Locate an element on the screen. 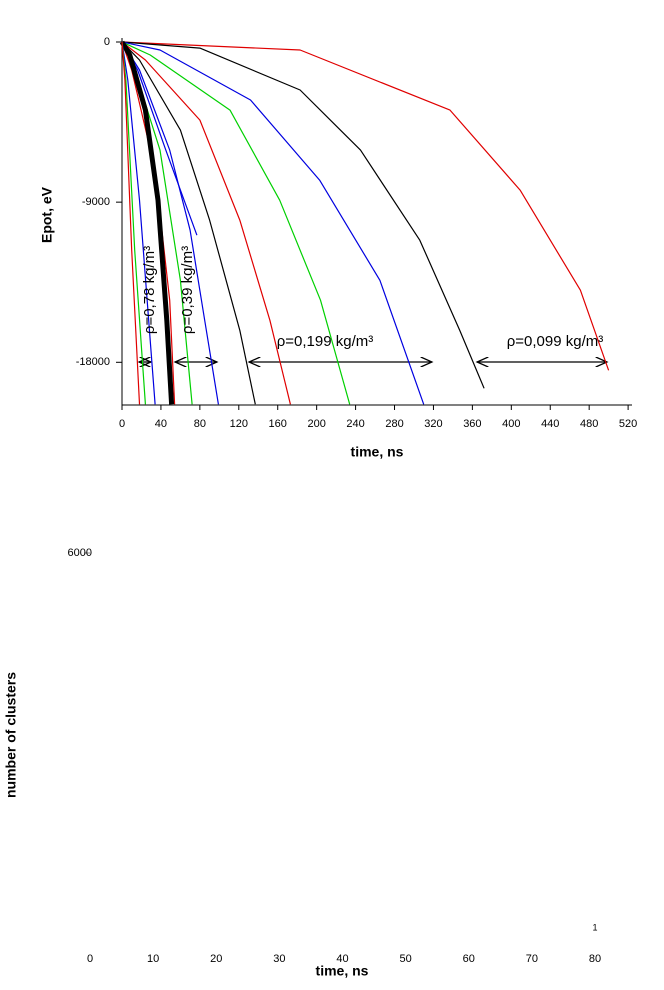 The height and width of the screenshot is (990, 664). y-axis-label: Epot, eV is located at coordinates (47, 214).